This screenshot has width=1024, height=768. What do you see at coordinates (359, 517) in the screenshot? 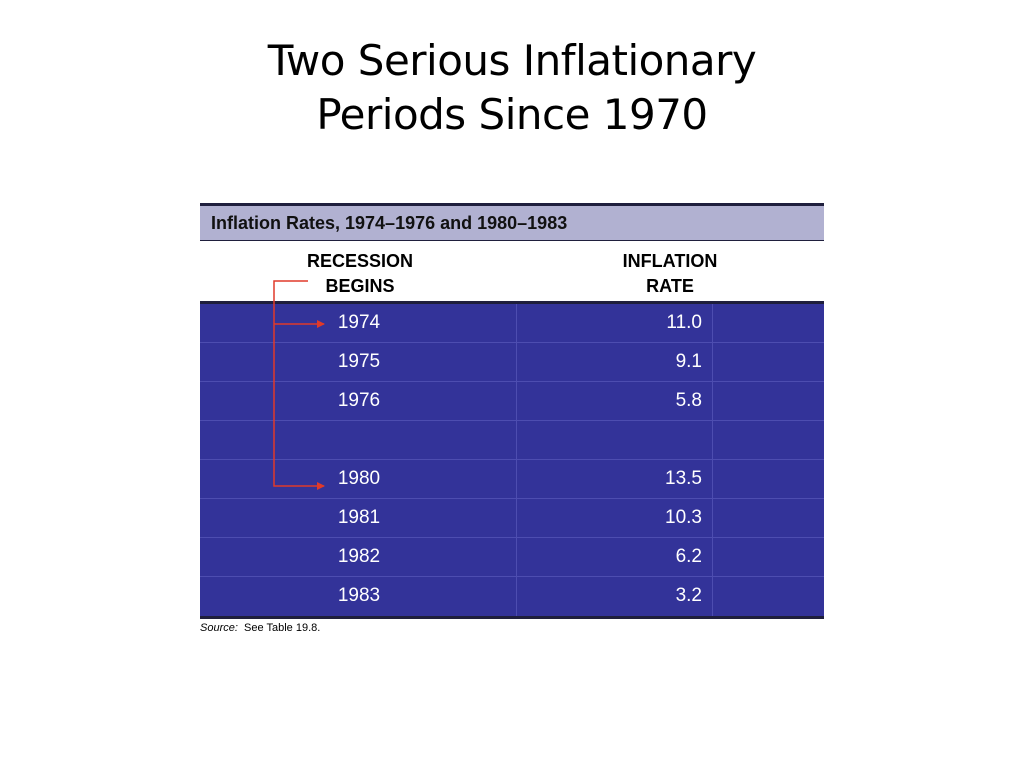
I see `year-cell: 1981` at bounding box center [359, 517].